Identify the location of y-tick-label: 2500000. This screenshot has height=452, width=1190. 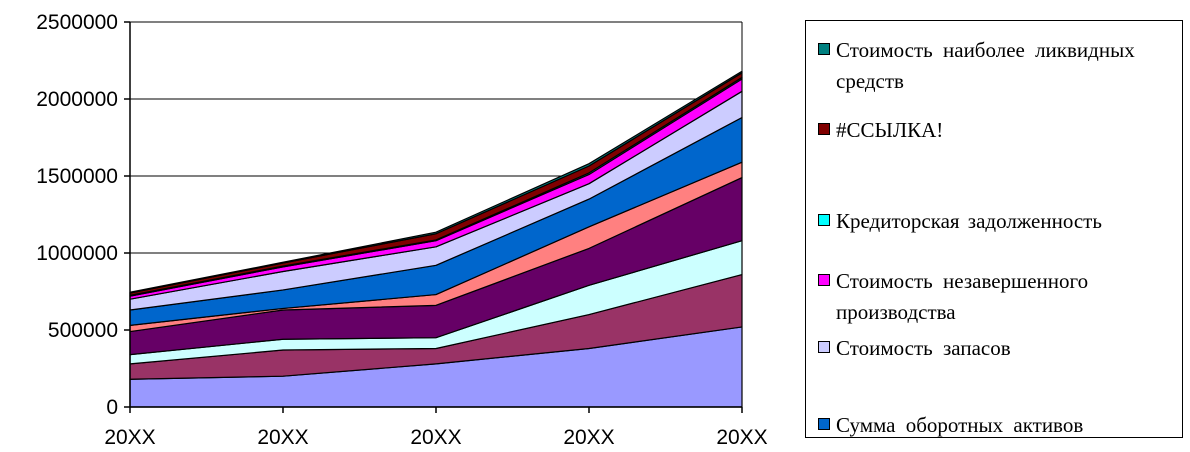
(77, 22).